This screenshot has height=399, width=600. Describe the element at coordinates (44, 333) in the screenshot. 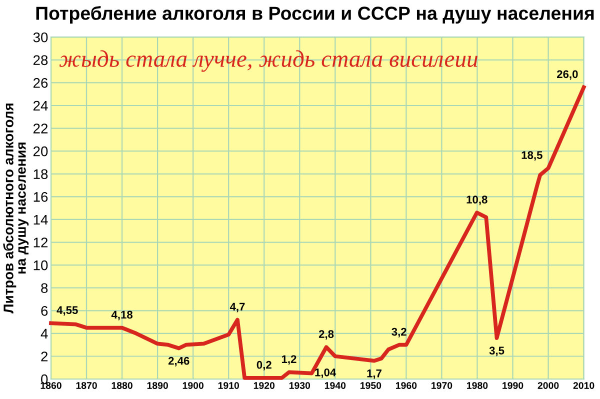

I see `y-tick-label: 4` at that location.